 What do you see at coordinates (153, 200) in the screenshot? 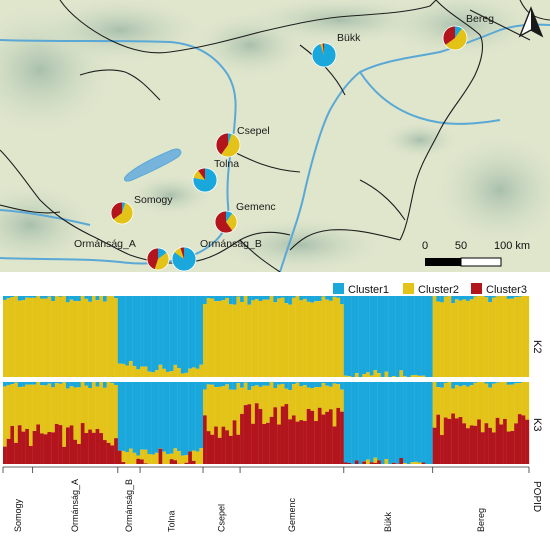
I see `label-somogy: Somogy` at bounding box center [153, 200].